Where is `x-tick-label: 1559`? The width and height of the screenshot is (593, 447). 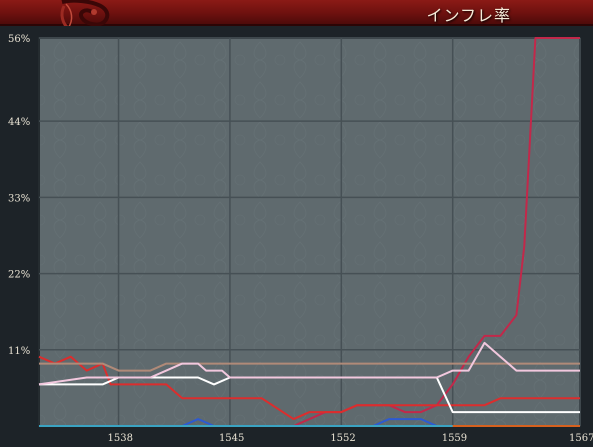
x-tick-label: 1559 is located at coordinates (454, 438).